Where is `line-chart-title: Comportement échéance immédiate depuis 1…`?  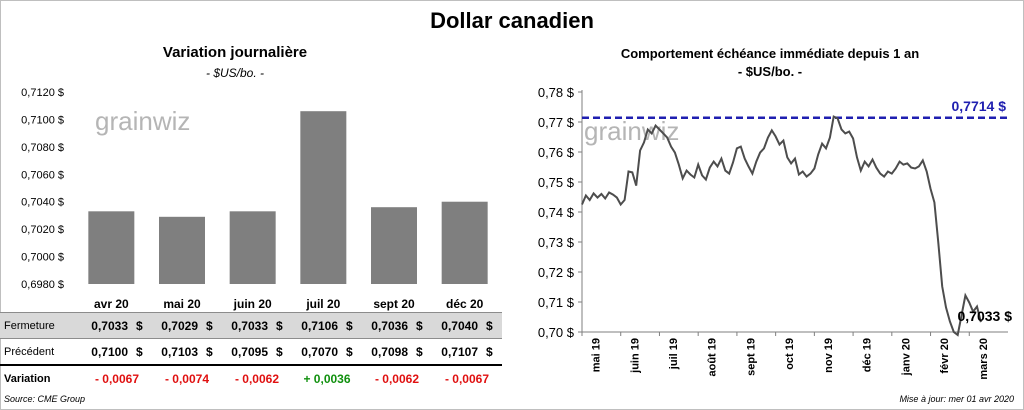
line-chart-title: Comportement échéance immédiate depuis 1… is located at coordinates (770, 53).